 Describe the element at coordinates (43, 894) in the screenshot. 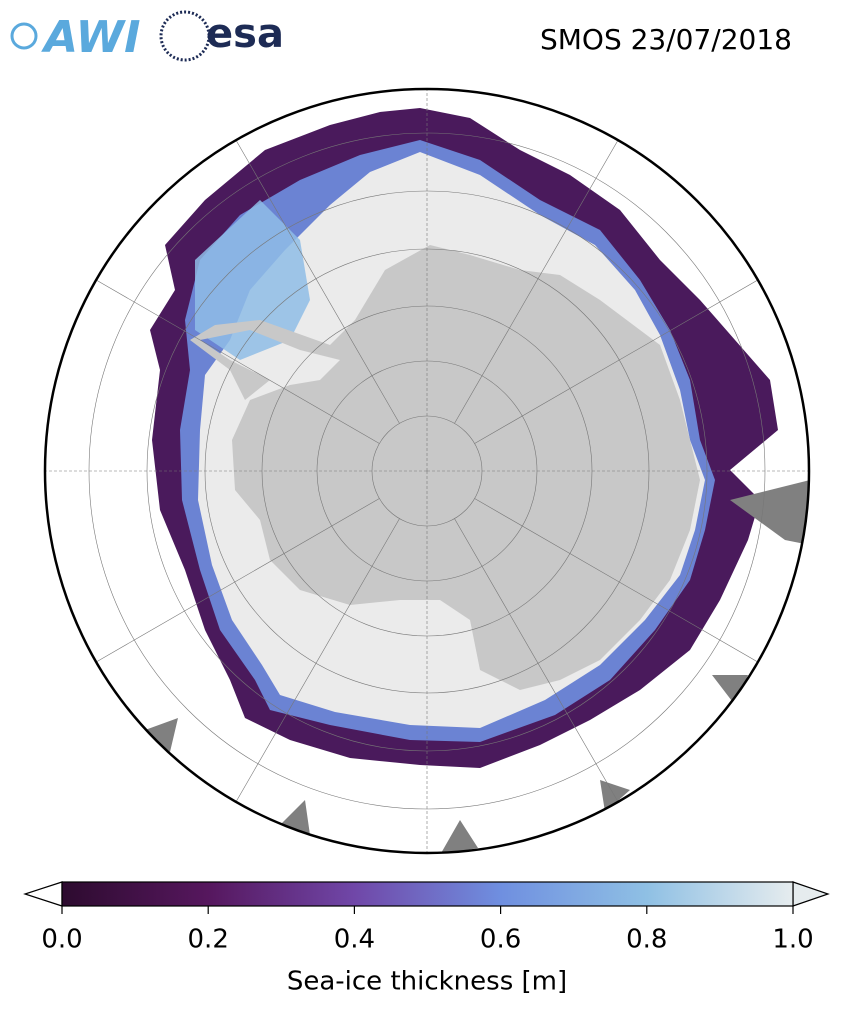

I see `colorbar-extend-low` at that location.